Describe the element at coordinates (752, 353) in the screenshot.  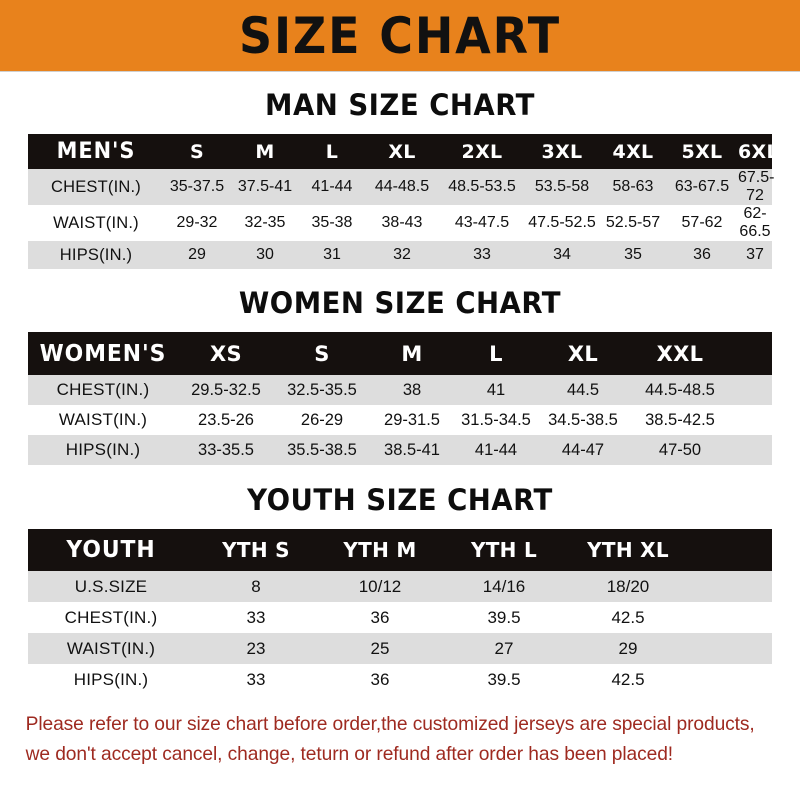
I see `women-header-spacer` at that location.